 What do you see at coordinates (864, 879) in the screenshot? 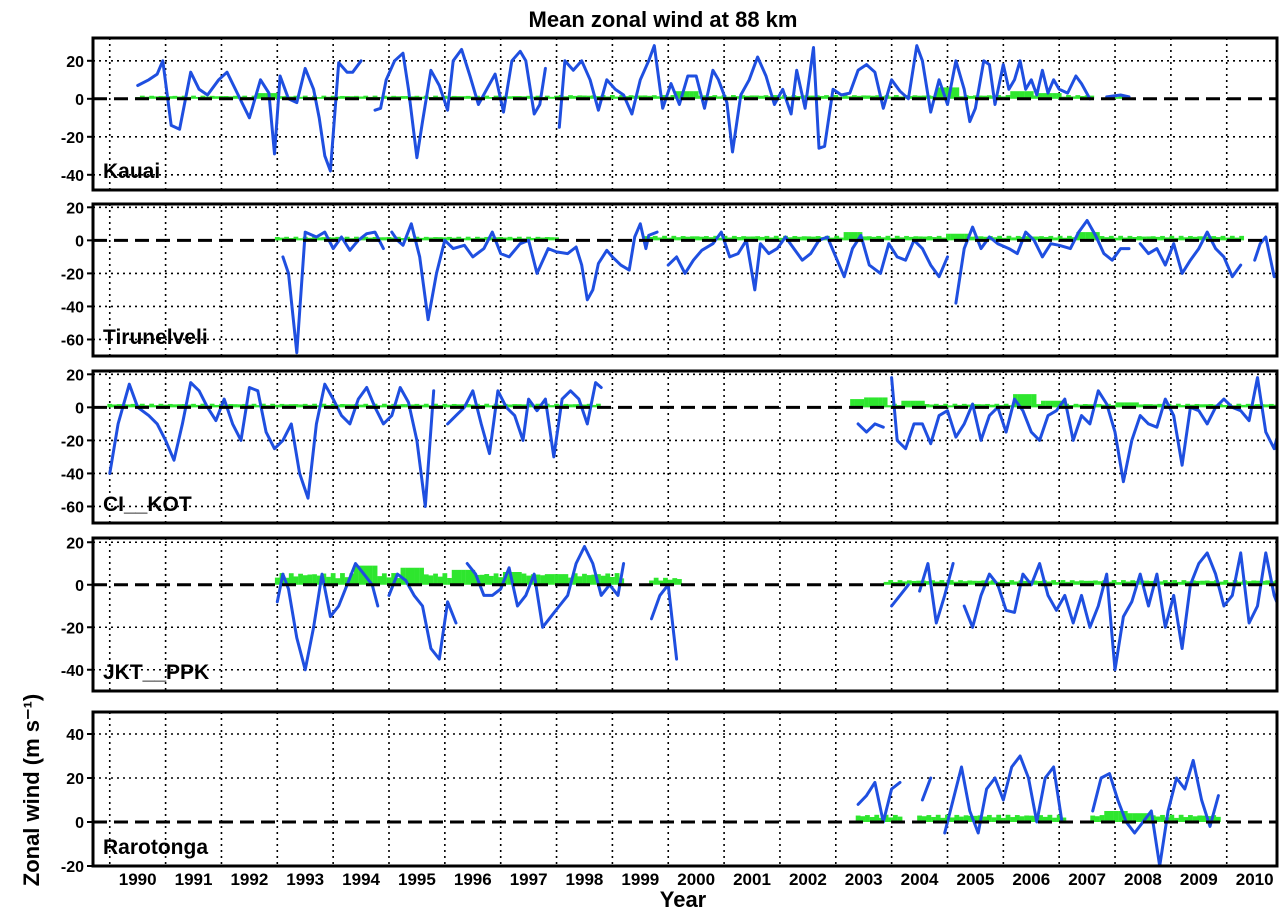
I see `x-tick-label: 2003` at bounding box center [864, 879].